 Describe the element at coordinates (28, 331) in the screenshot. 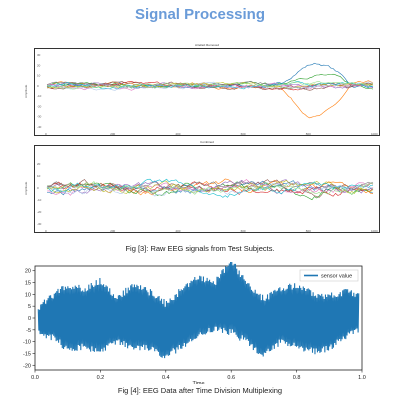

I see `ytick-label: -5` at that location.